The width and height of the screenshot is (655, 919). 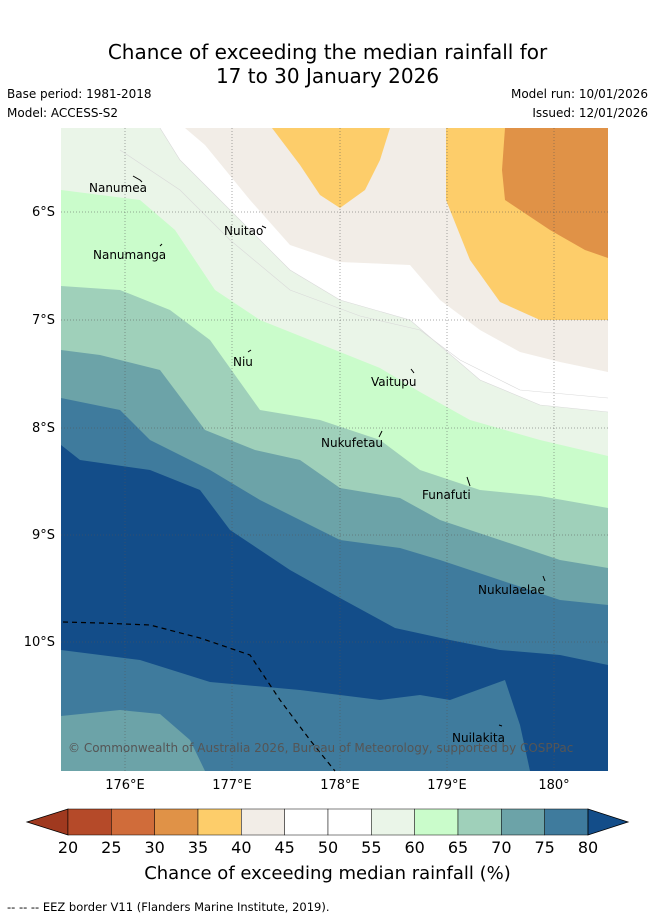 What do you see at coordinates (198, 847) in the screenshot?
I see `colorbar-tick-35: 35` at bounding box center [198, 847].